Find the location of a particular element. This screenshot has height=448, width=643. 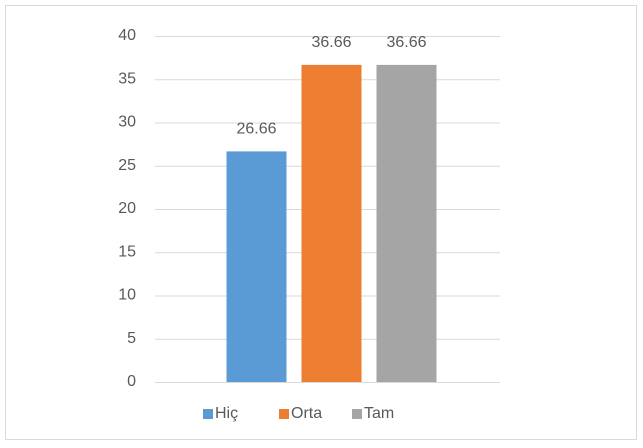

y-tick-label: 15 is located at coordinates (127, 251).